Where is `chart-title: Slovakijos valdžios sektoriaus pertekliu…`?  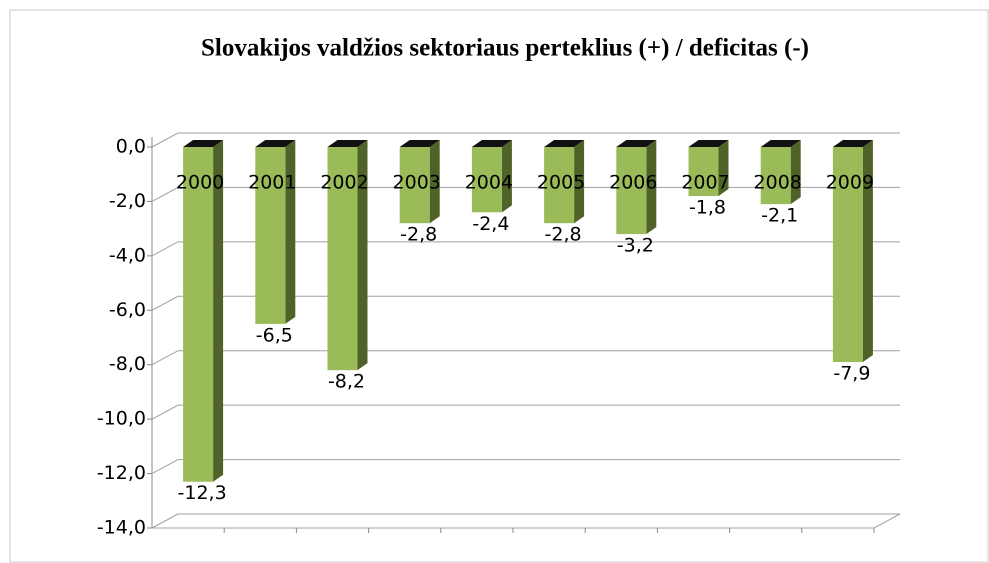
chart-title: Slovakijos valdžios sektoriaus pertekliu… is located at coordinates (505, 48).